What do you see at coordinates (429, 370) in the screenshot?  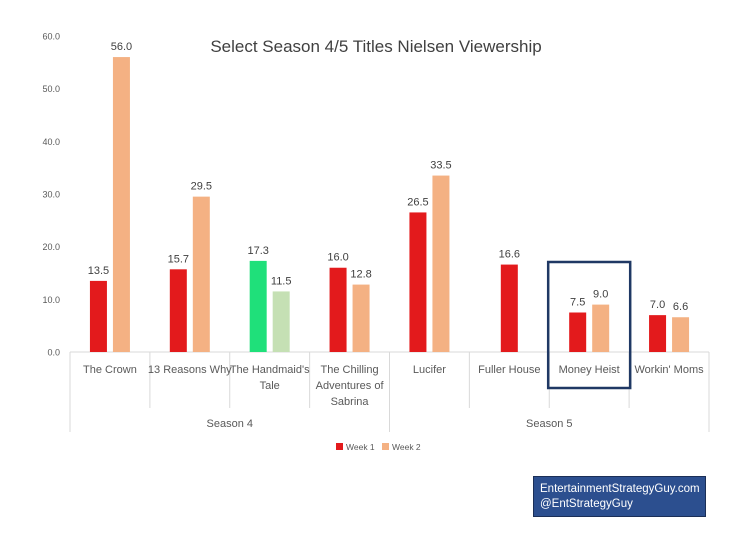 I see `category-label: Lucifer` at bounding box center [429, 370].